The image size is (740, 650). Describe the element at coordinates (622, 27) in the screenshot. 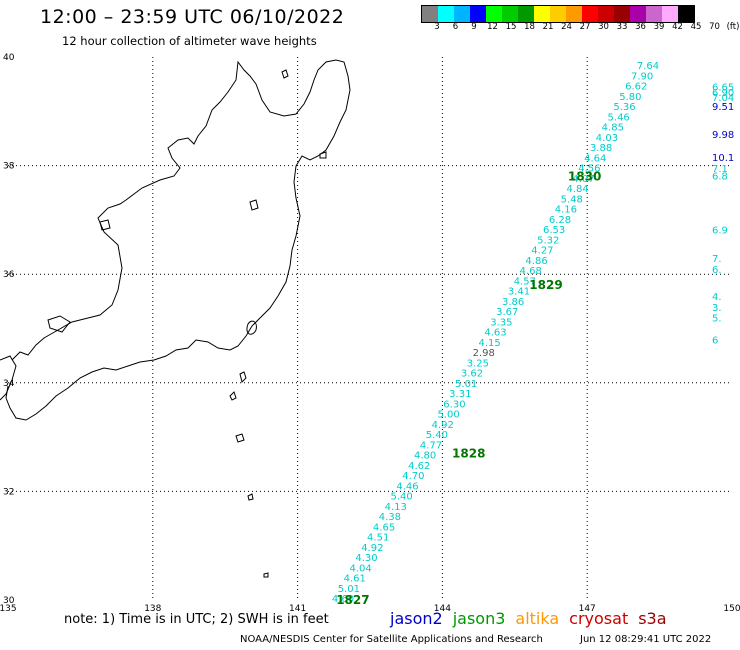

I see `colorbar-label: 33` at that location.